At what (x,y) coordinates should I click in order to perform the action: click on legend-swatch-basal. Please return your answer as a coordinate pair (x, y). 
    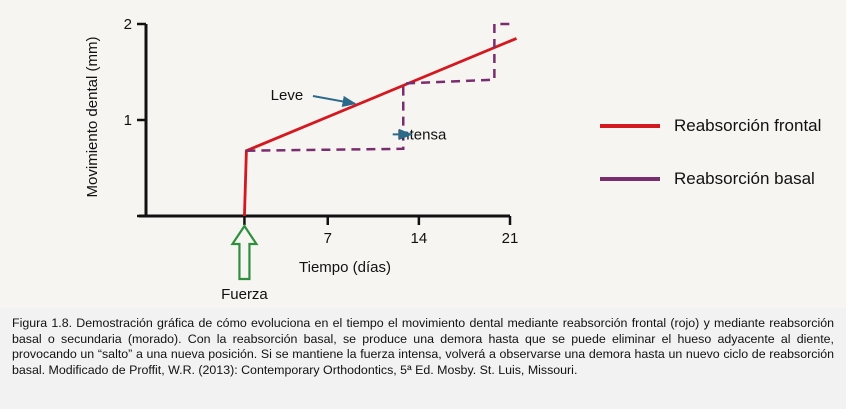
    Looking at the image, I should click on (630, 179).